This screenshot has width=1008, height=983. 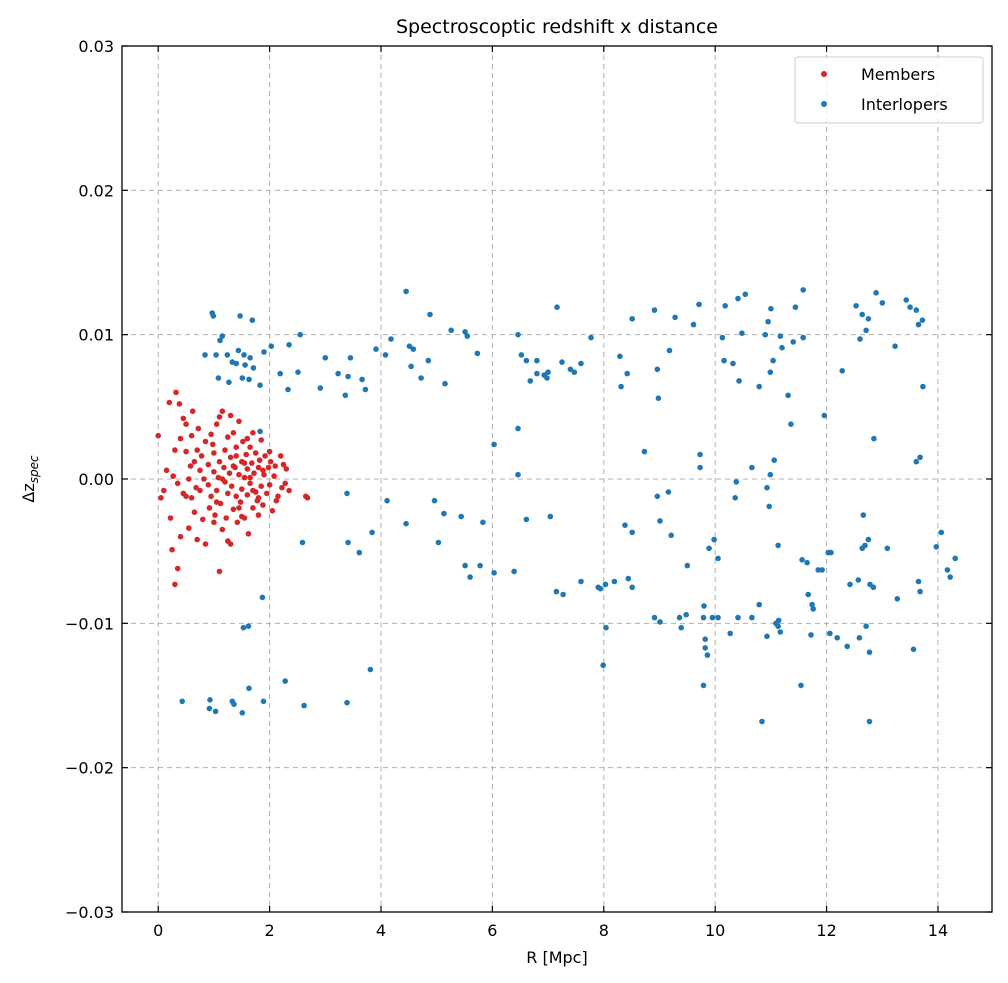 What do you see at coordinates (557, 27) in the screenshot?
I see `chart-title: Spectroscoptic redshift x distance` at bounding box center [557, 27].